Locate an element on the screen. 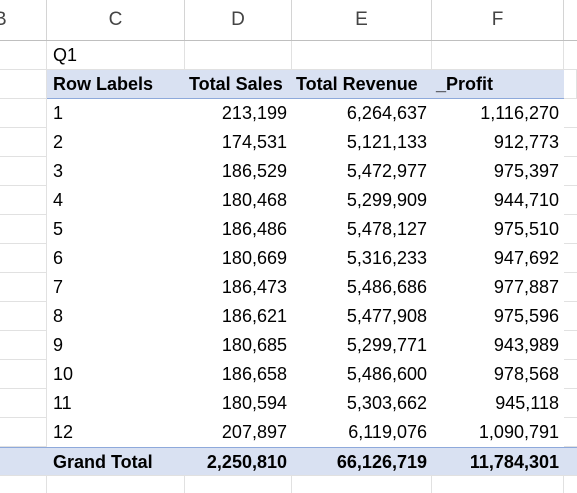 Image resolution: width=577 pixels, height=493 pixels. grand-total-sales: 2,250,810 is located at coordinates (238, 461).